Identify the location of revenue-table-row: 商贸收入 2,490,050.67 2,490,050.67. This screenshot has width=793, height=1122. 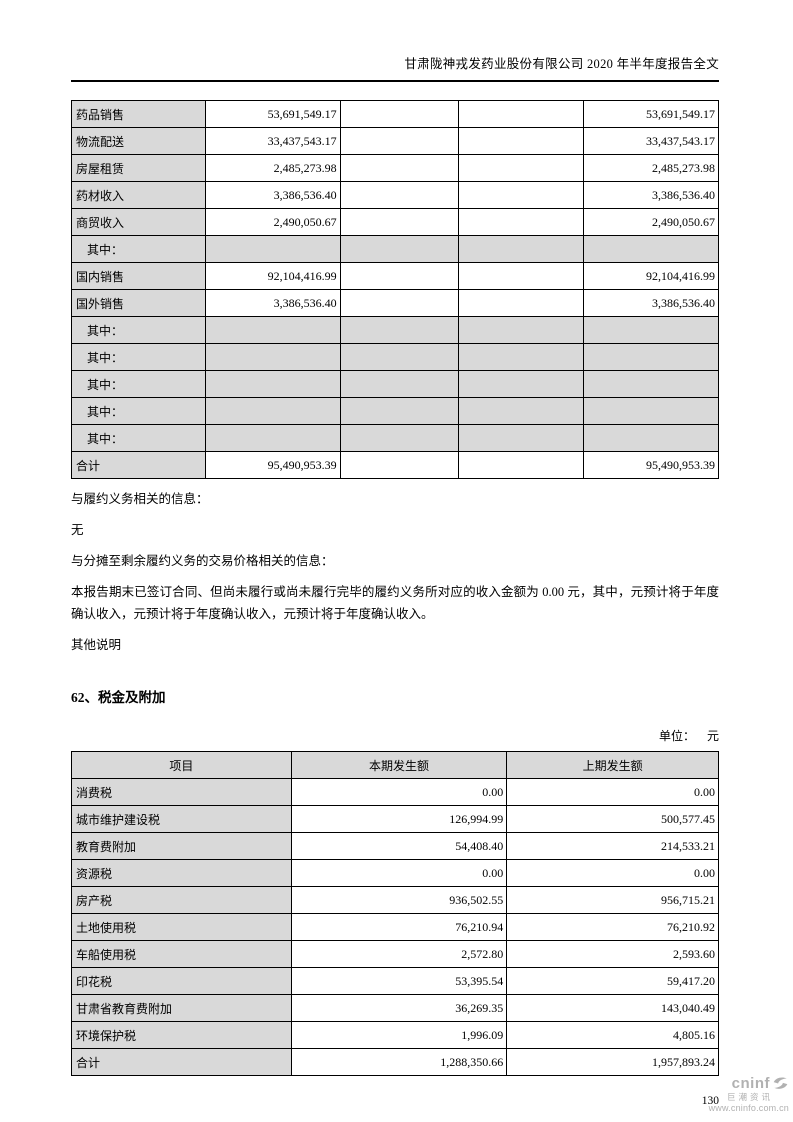
(395, 222).